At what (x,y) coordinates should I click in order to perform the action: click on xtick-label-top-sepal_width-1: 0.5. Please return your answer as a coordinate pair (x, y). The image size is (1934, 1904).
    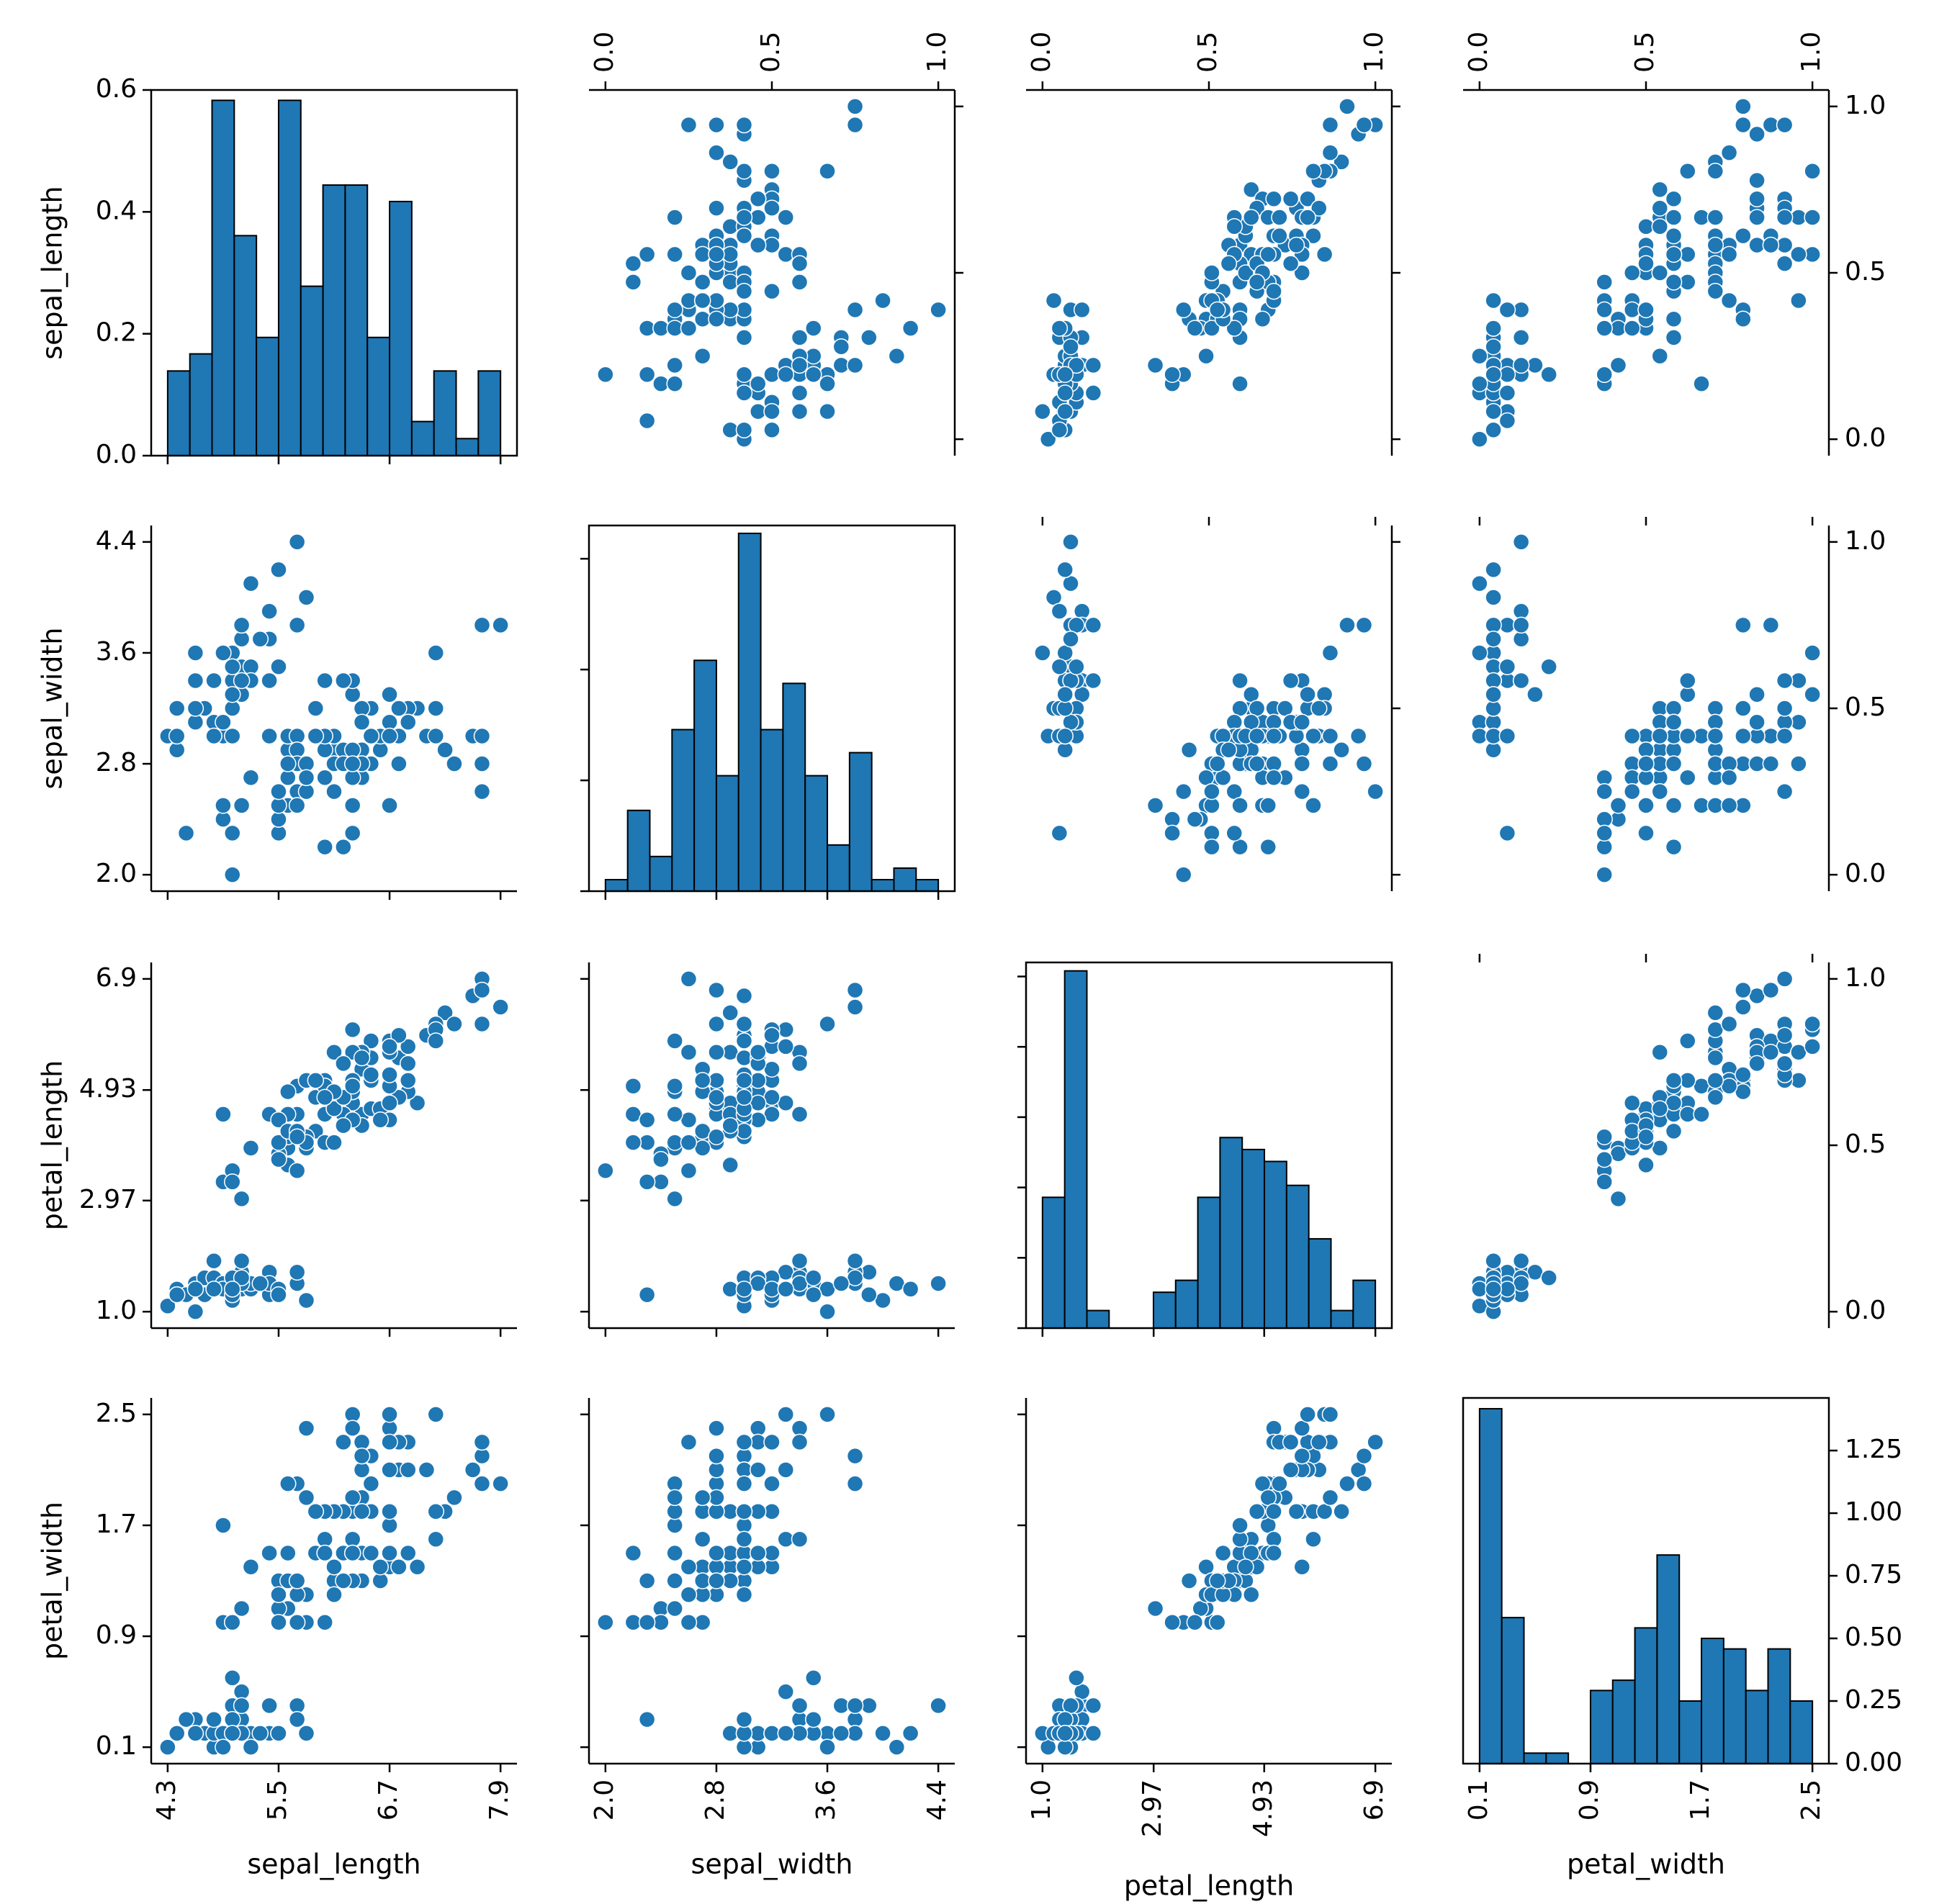
    Looking at the image, I should click on (771, 52).